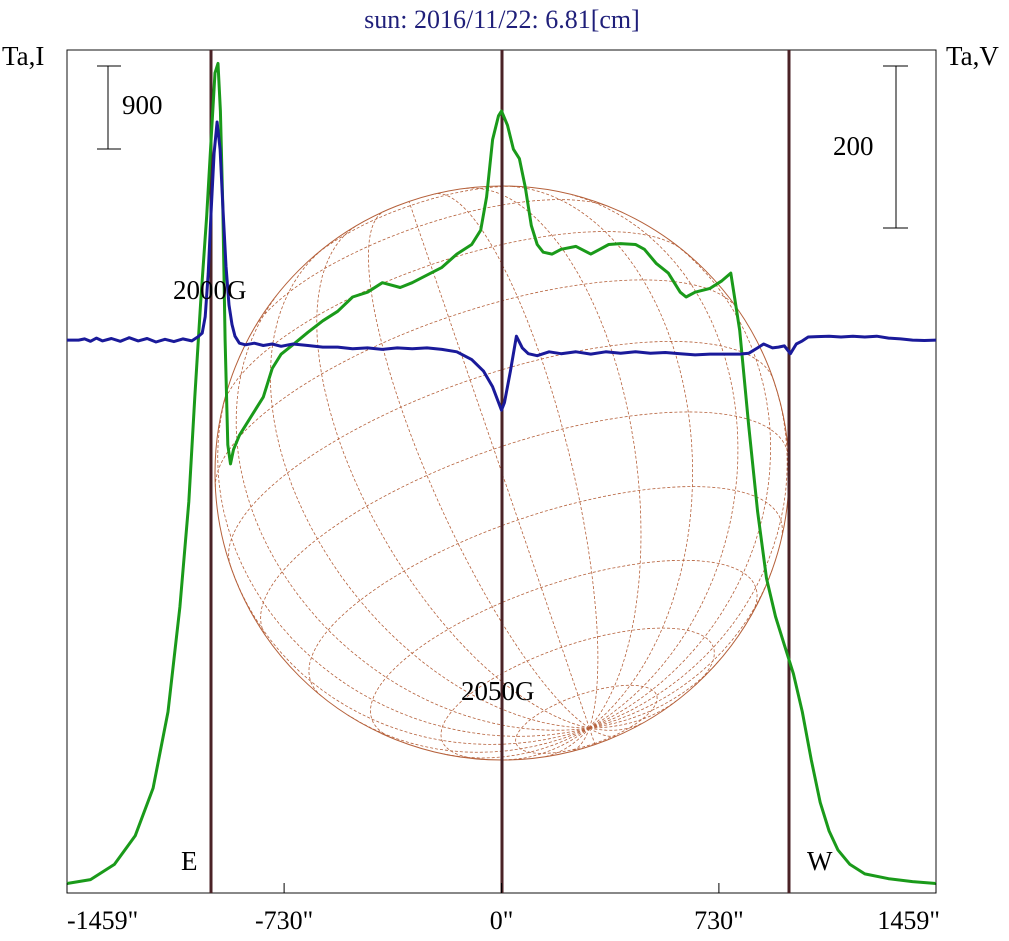  Describe the element at coordinates (23, 56) in the screenshot. I see `left-axis-label: Ta,I` at that location.